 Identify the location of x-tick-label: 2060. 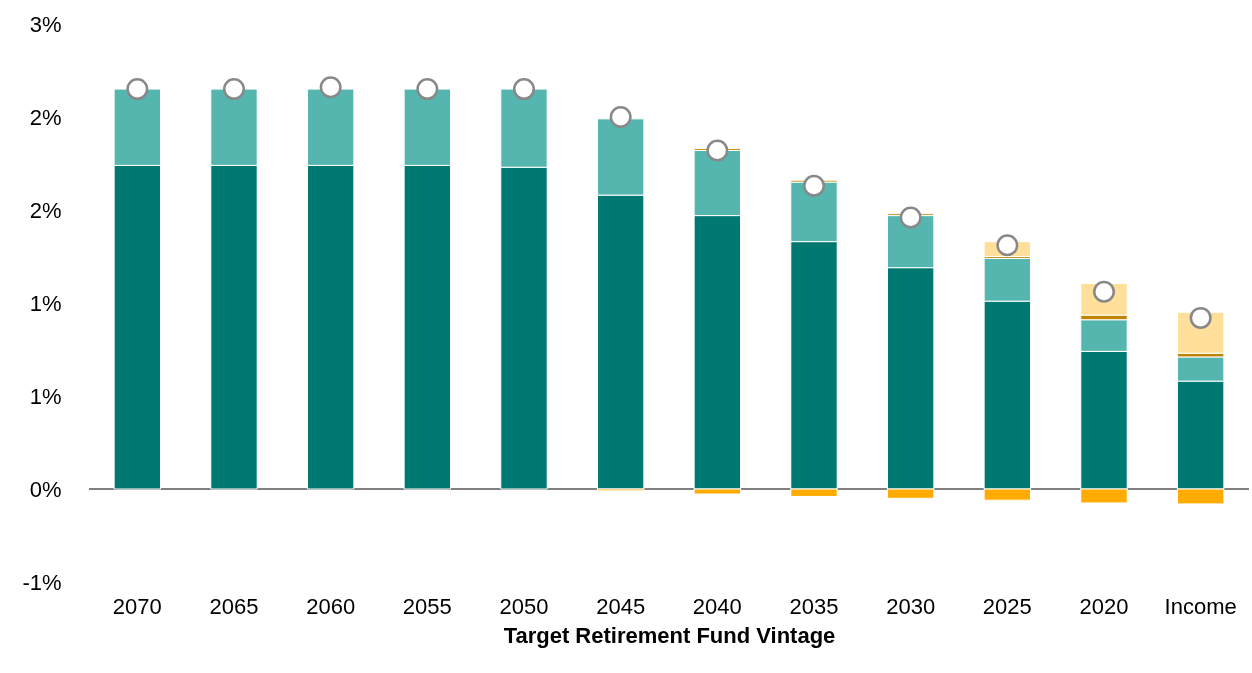
(331, 606).